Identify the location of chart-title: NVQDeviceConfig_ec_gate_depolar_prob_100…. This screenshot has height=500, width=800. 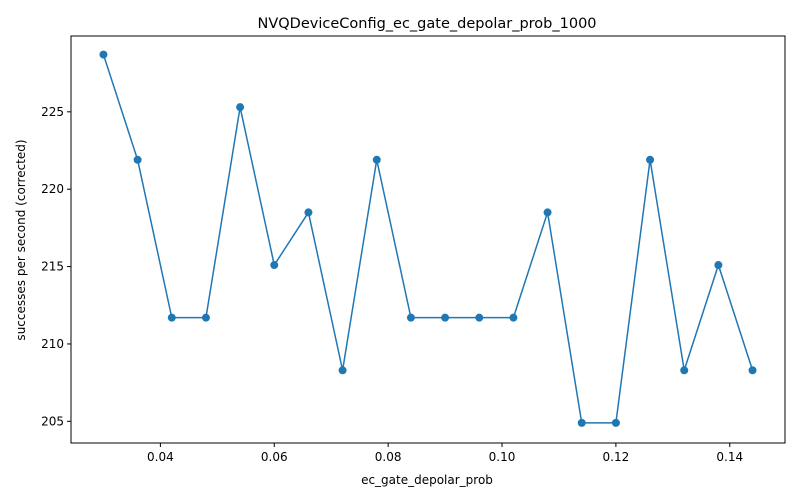
(426, 24).